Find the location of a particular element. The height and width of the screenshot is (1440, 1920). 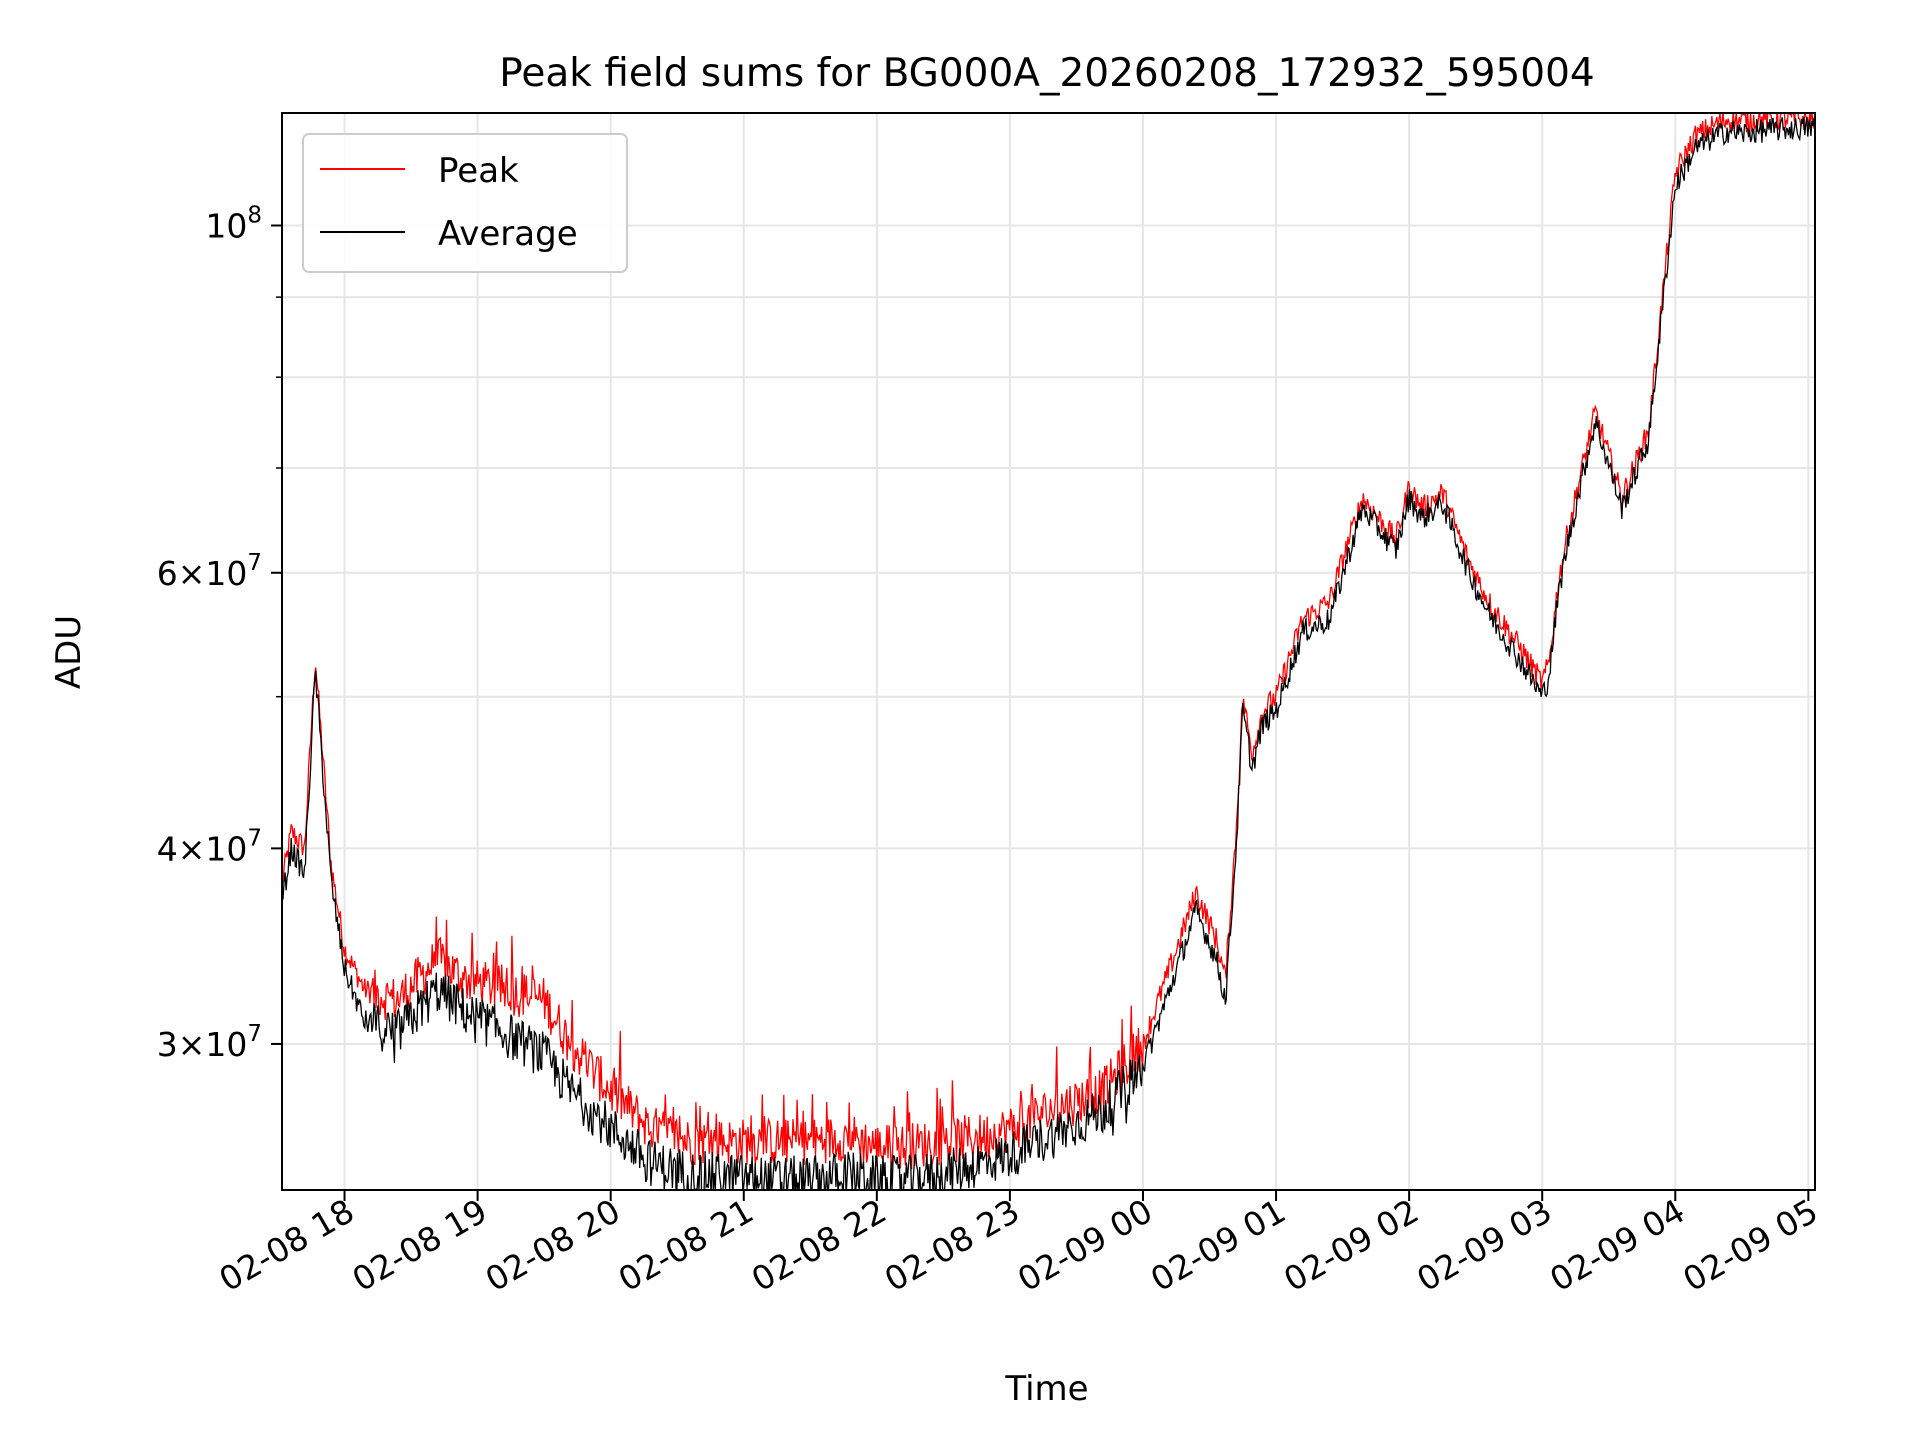

legend-peak-label: Peak is located at coordinates (478, 171).